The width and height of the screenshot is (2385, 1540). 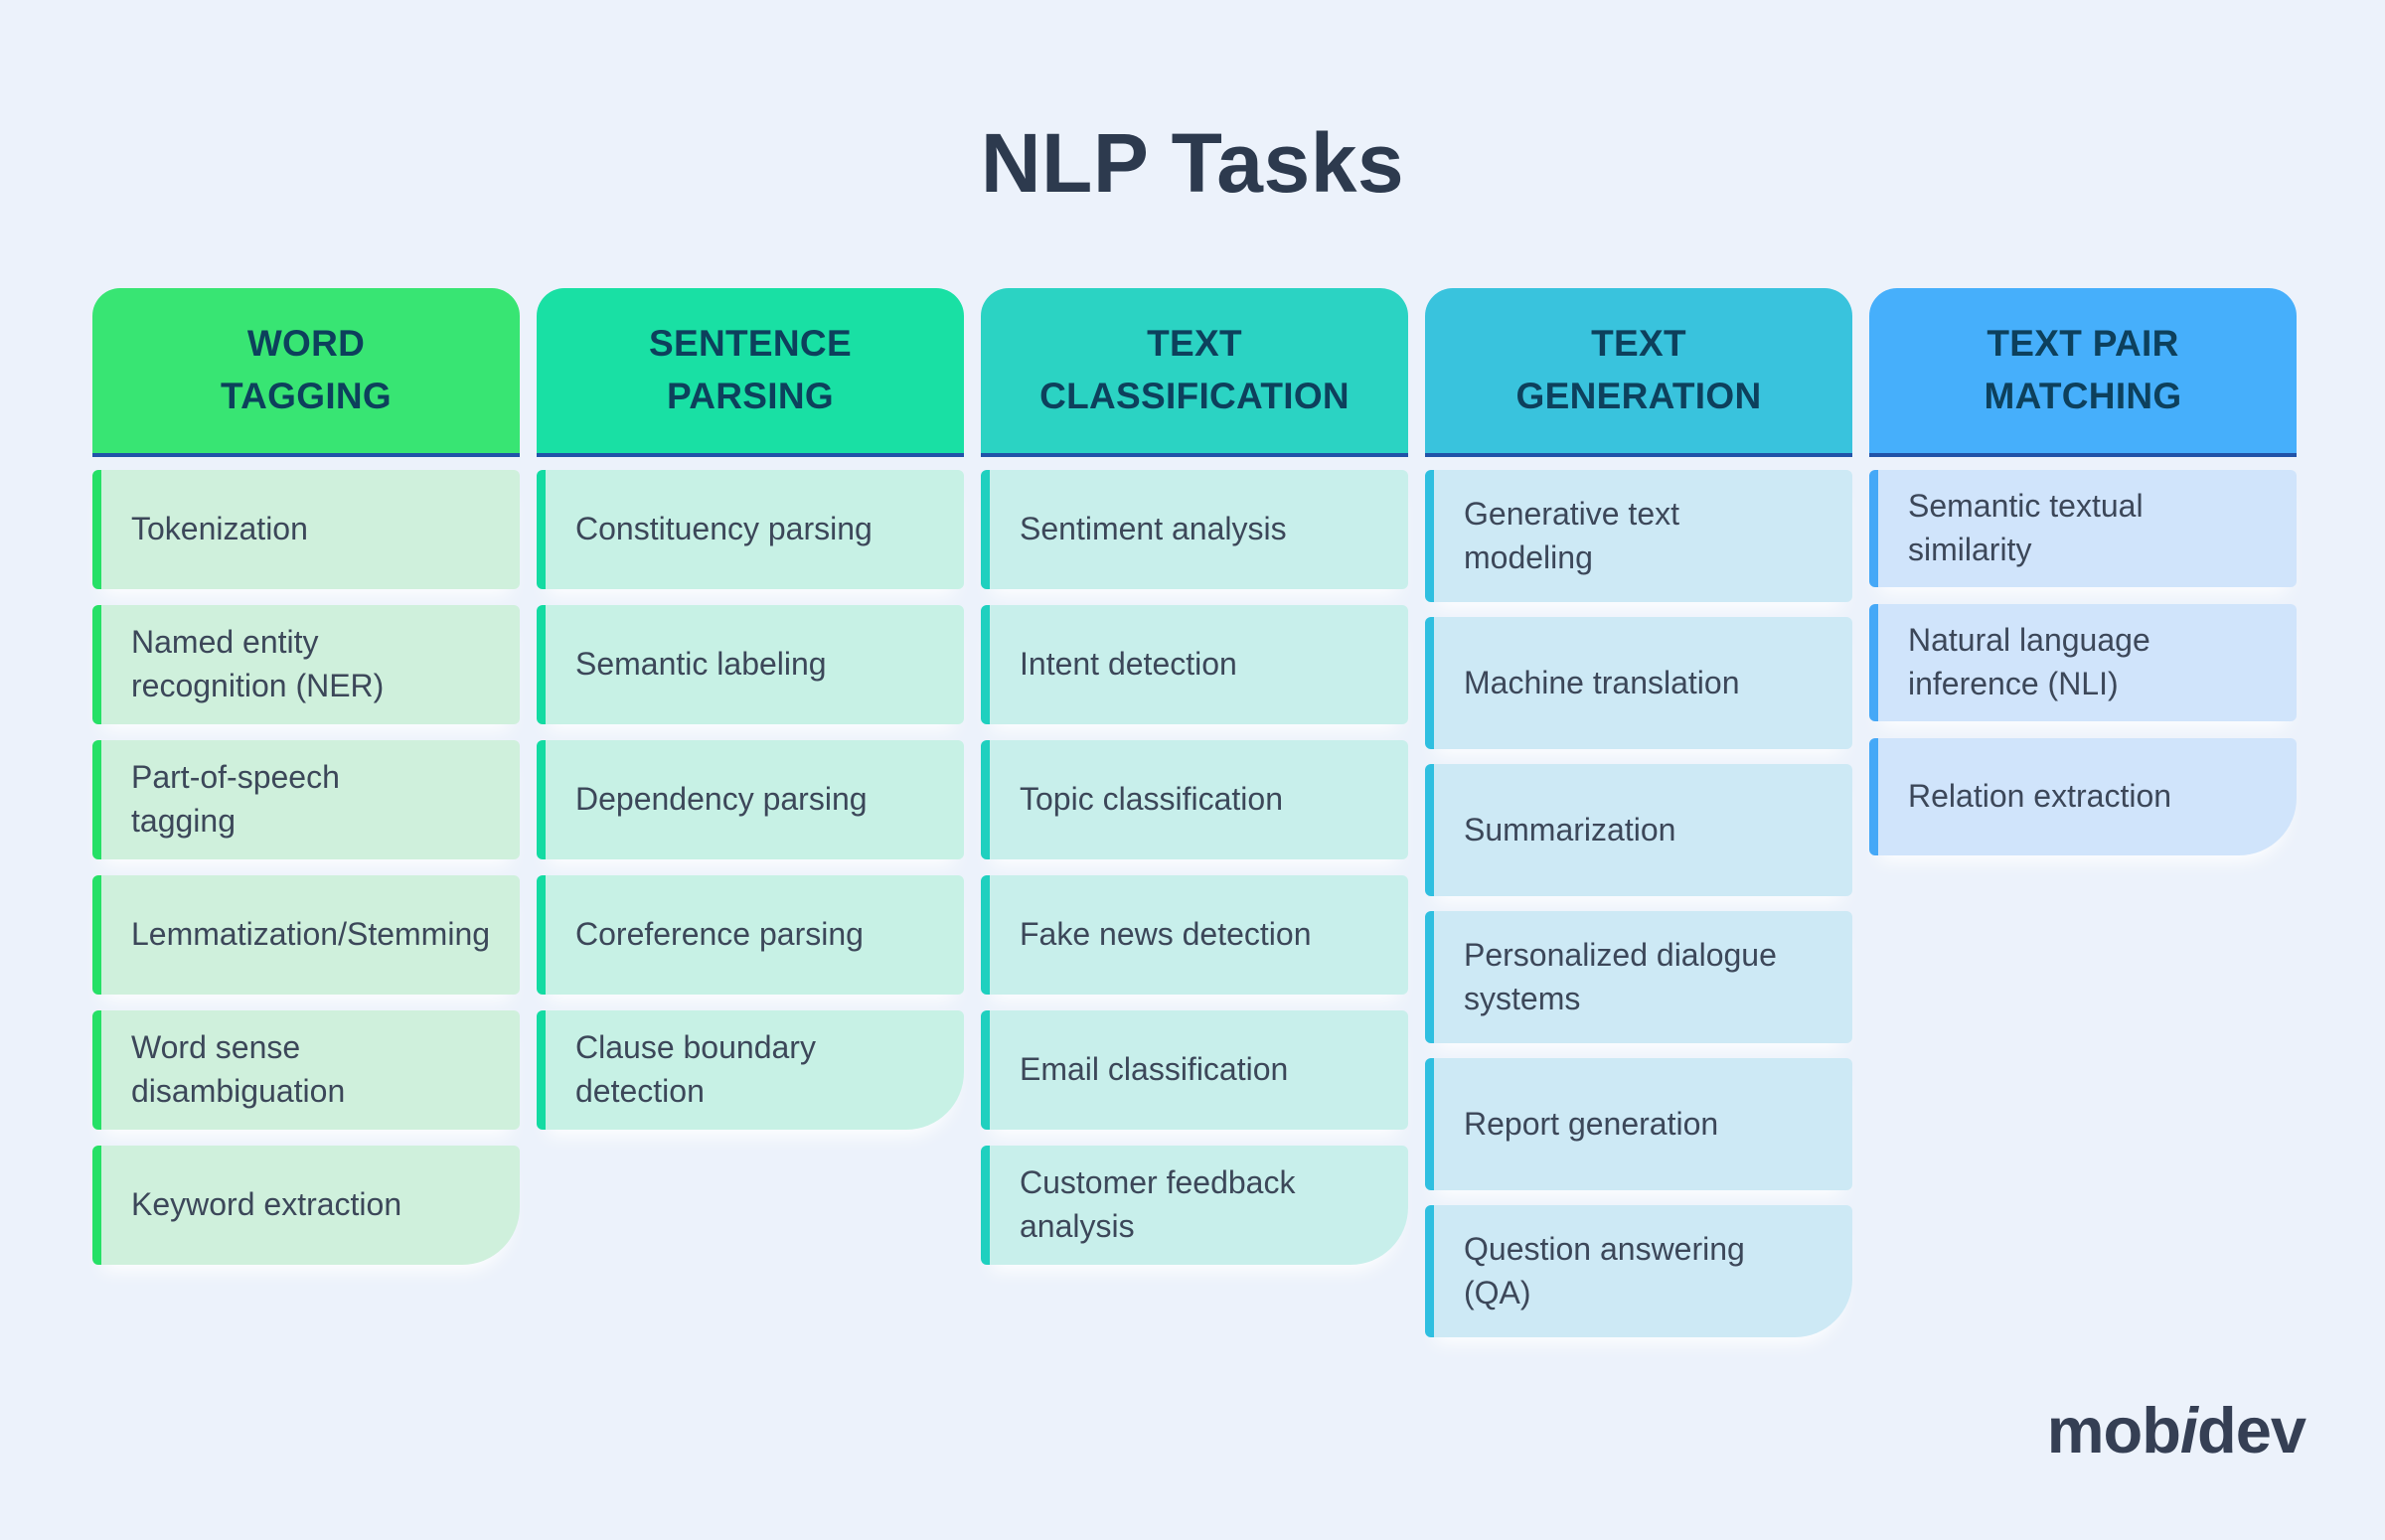 I want to click on mobidev-logo: mobidev, so click(x=2176, y=1430).